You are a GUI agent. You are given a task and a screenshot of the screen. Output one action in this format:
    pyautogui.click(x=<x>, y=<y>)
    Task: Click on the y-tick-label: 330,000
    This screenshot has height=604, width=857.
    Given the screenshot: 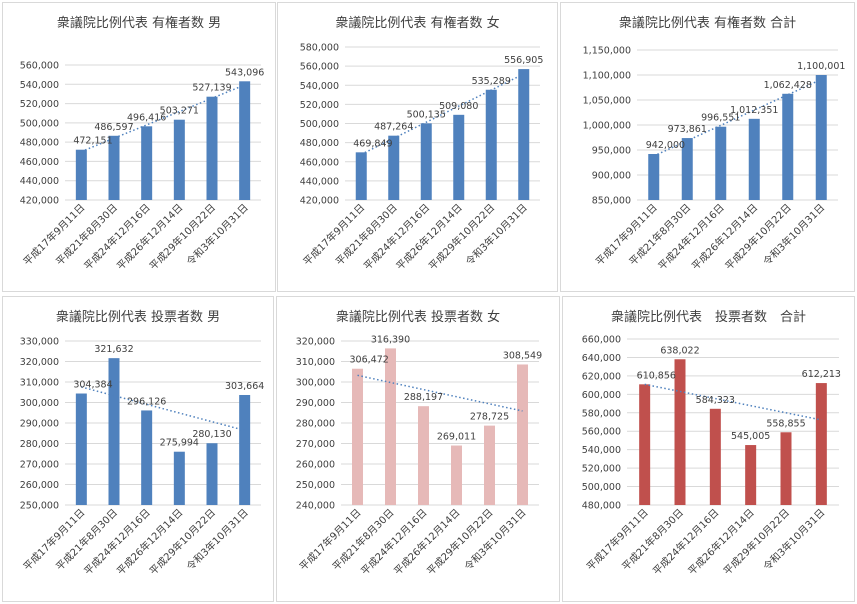 What is the action you would take?
    pyautogui.click(x=39, y=342)
    